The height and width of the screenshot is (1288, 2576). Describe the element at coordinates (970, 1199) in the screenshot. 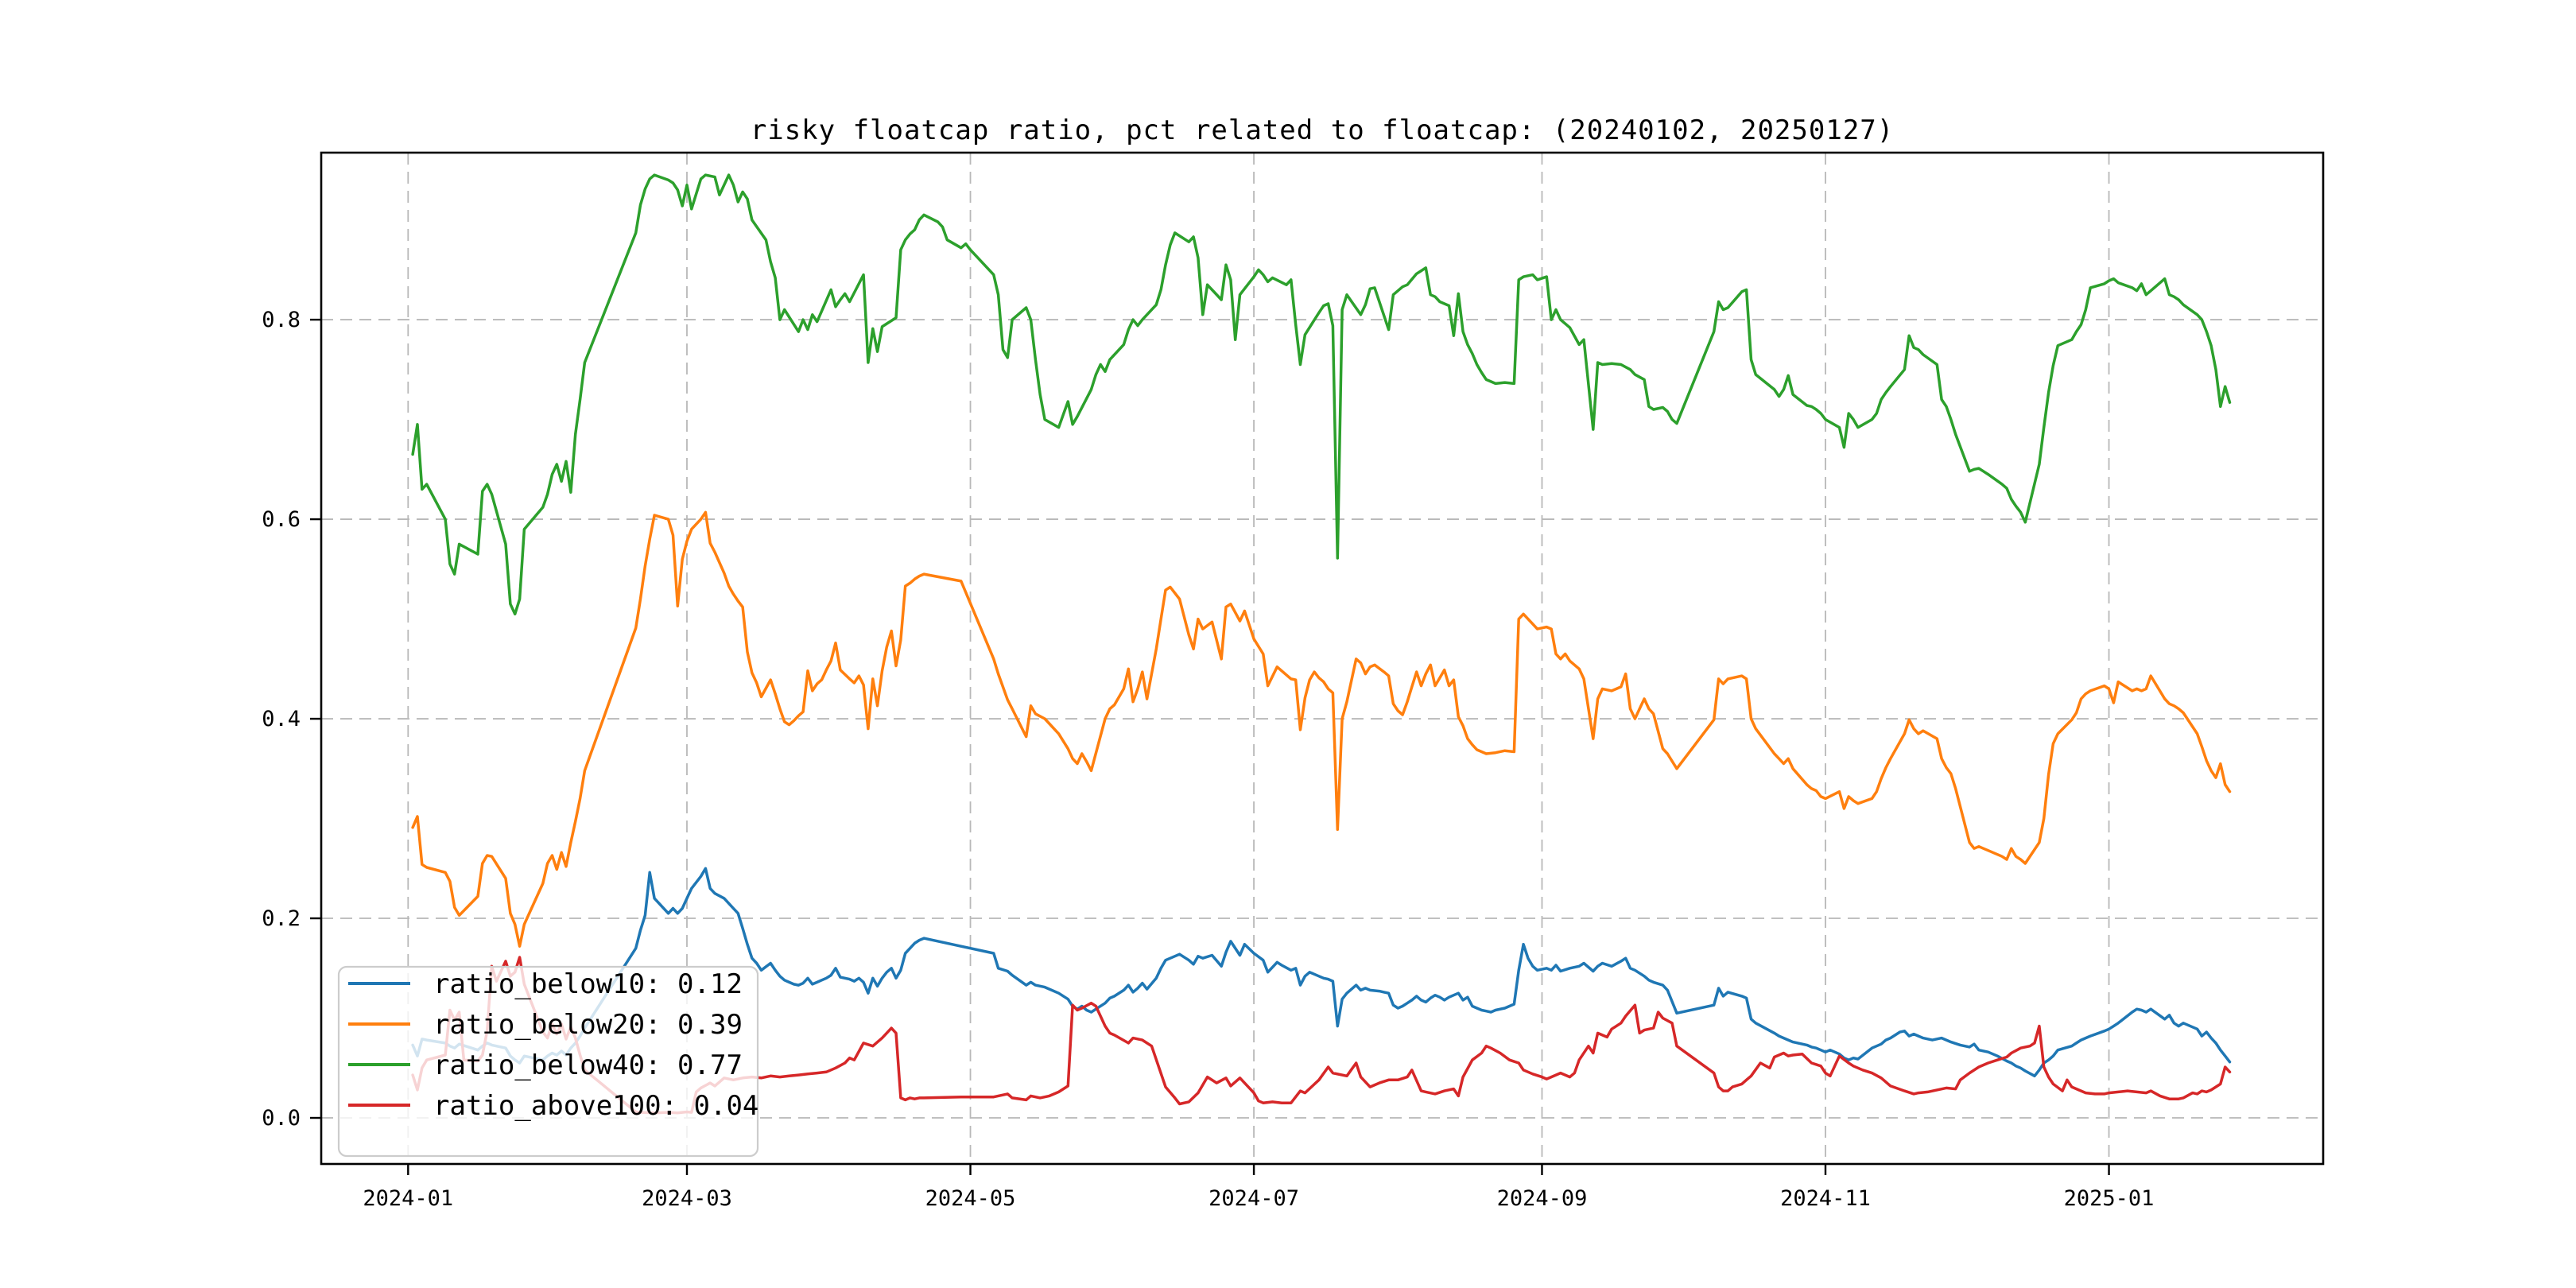

I see `x-tick-label: 2024-05` at that location.